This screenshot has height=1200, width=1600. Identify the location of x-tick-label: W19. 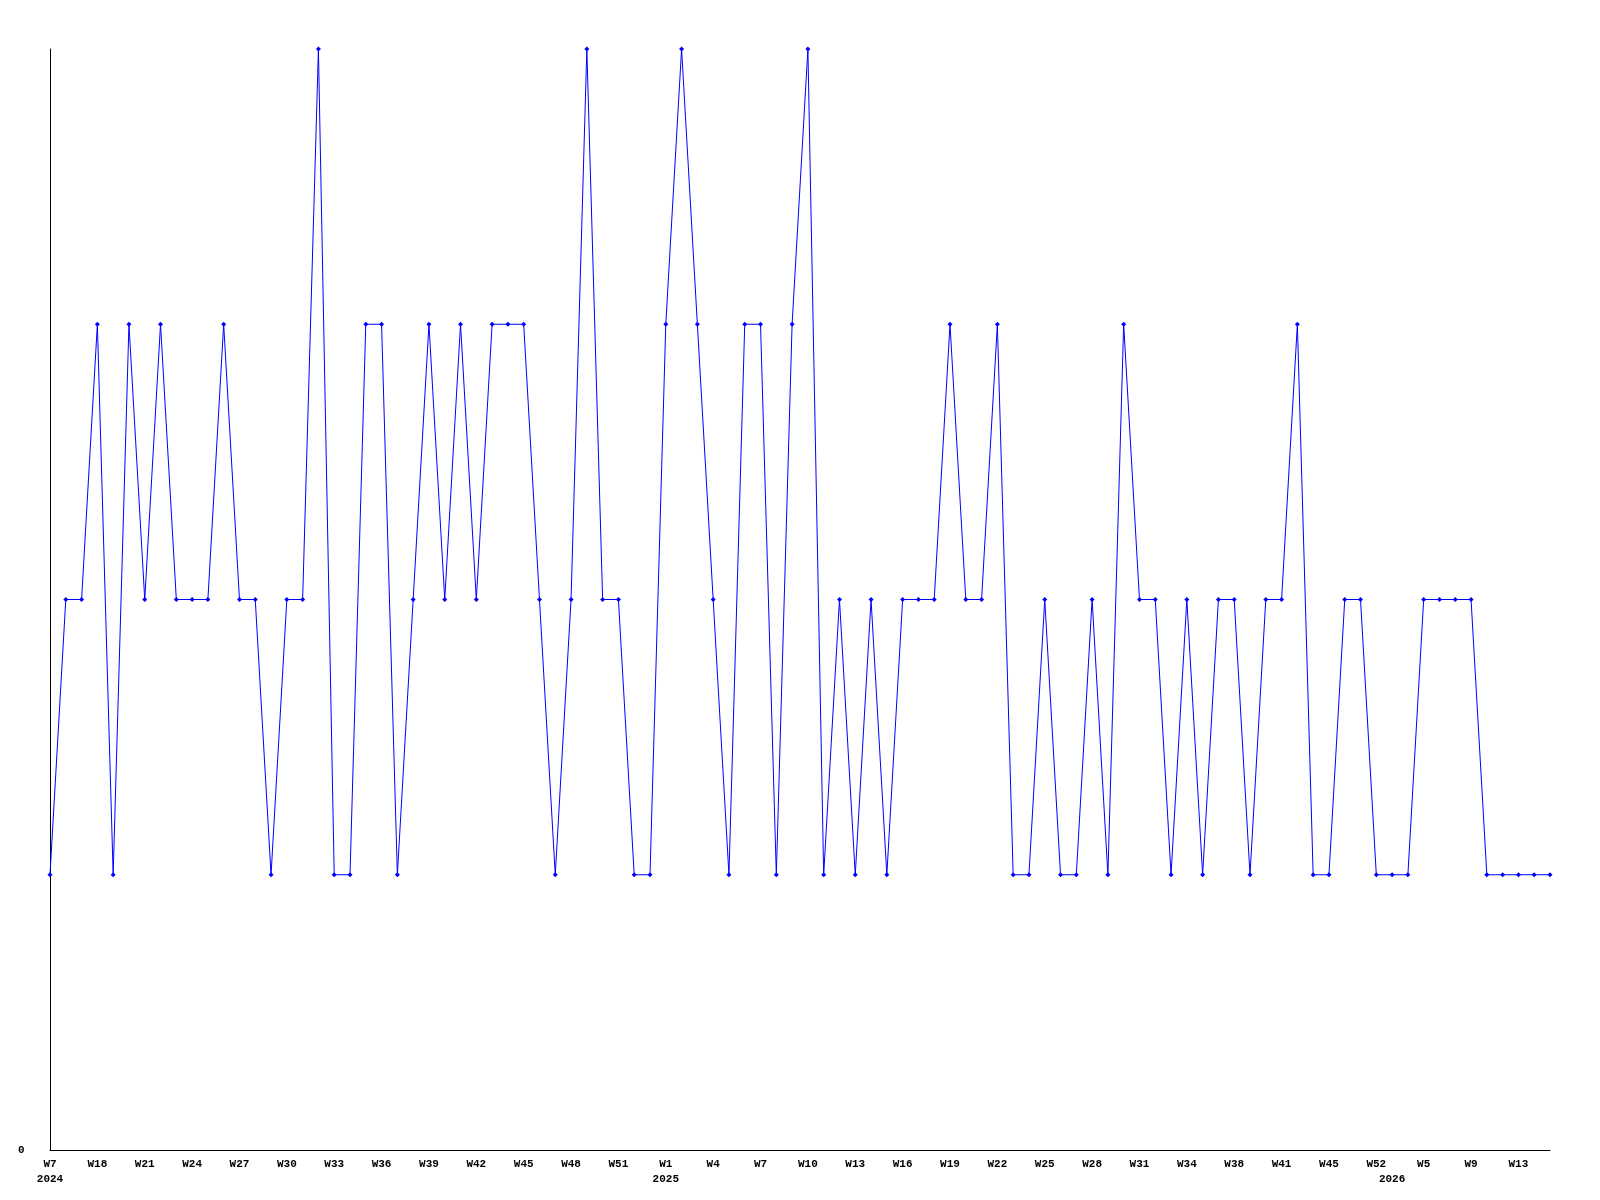
(950, 1163).